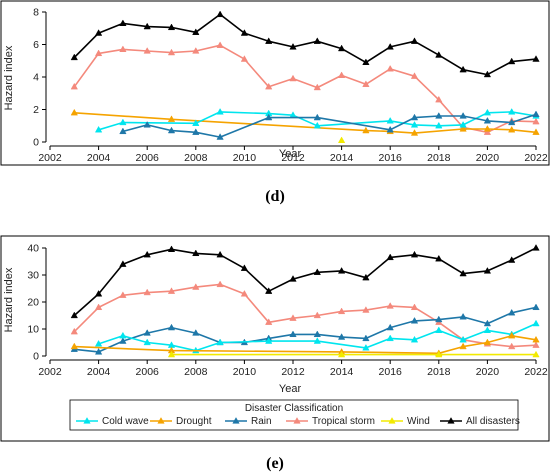 This screenshot has width=550, height=474. What do you see at coordinates (439, 354) in the screenshot?
I see `point-e-wind-2018` at bounding box center [439, 354].